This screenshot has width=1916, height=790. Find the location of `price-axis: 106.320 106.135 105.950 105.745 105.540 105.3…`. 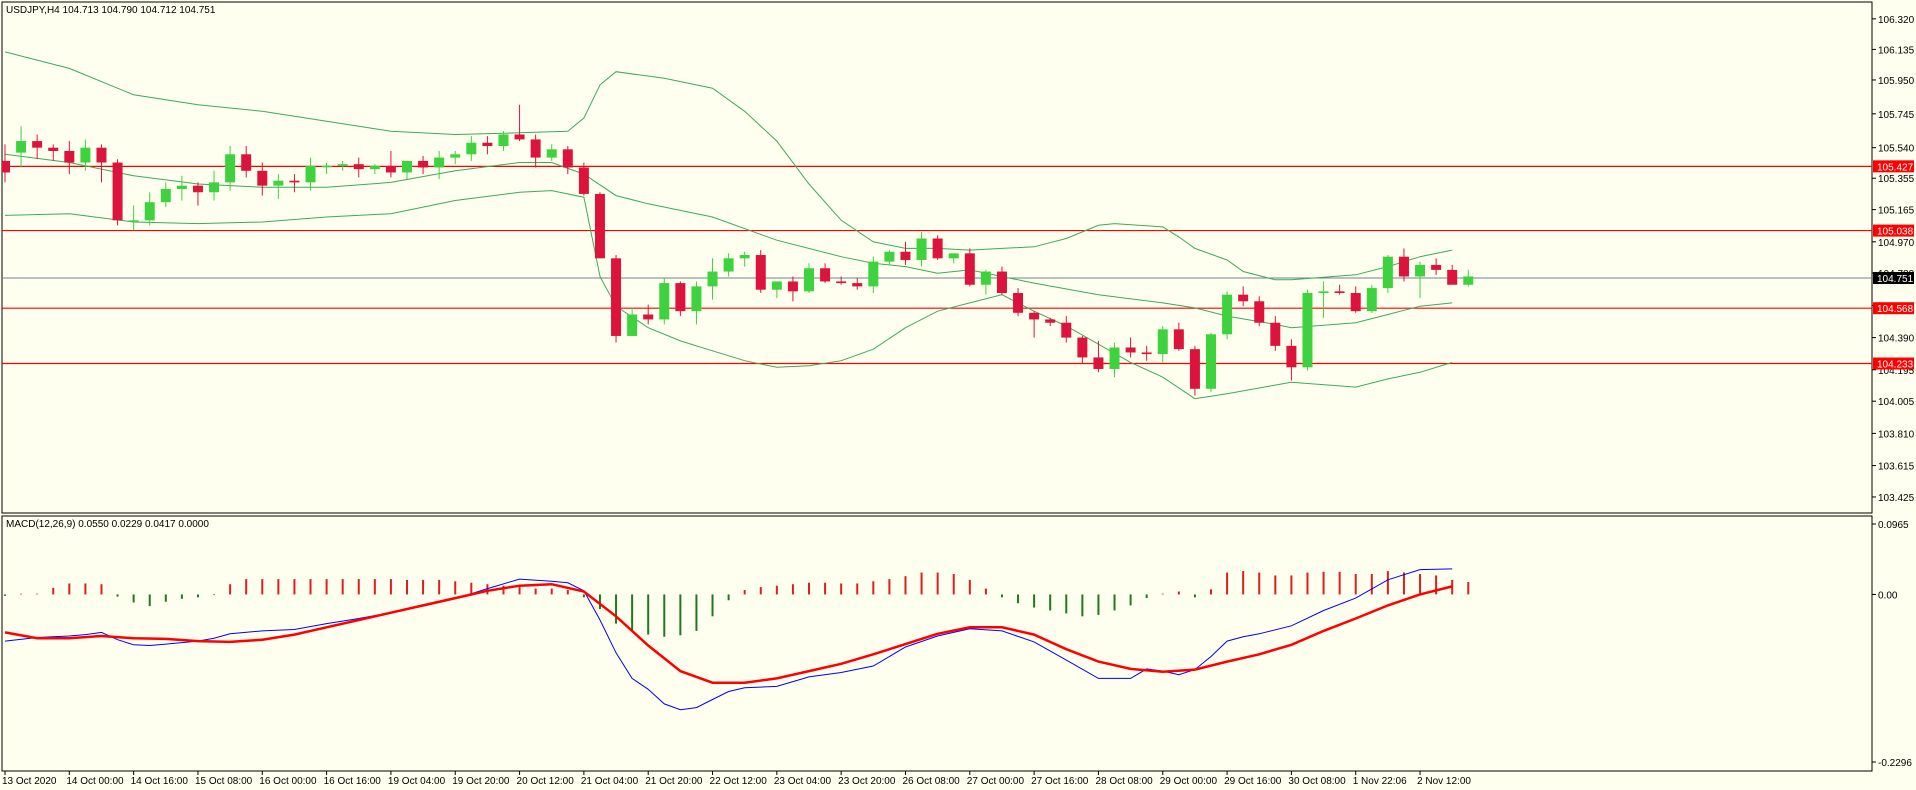

price-axis: 106.320 106.135 105.950 105.745 105.540 105.3… is located at coordinates (1893, 259).